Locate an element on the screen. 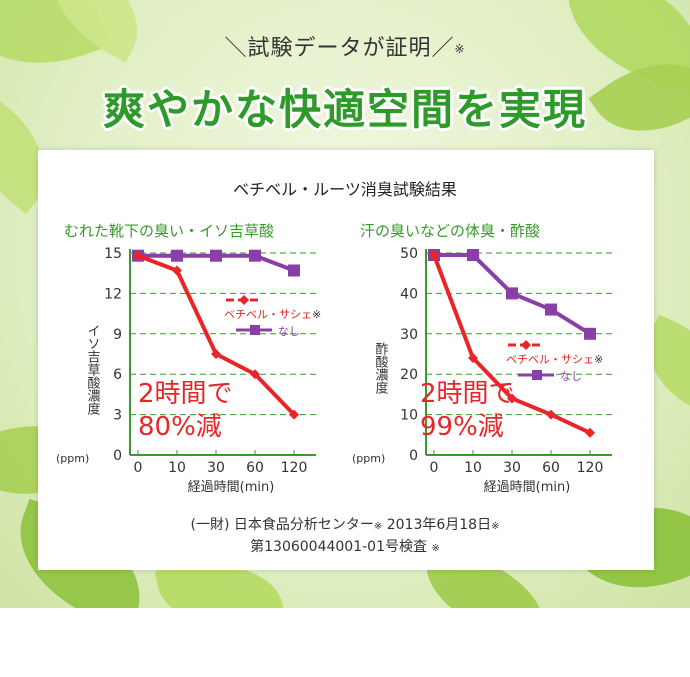  y-tick-label: 3 is located at coordinates (117, 416).